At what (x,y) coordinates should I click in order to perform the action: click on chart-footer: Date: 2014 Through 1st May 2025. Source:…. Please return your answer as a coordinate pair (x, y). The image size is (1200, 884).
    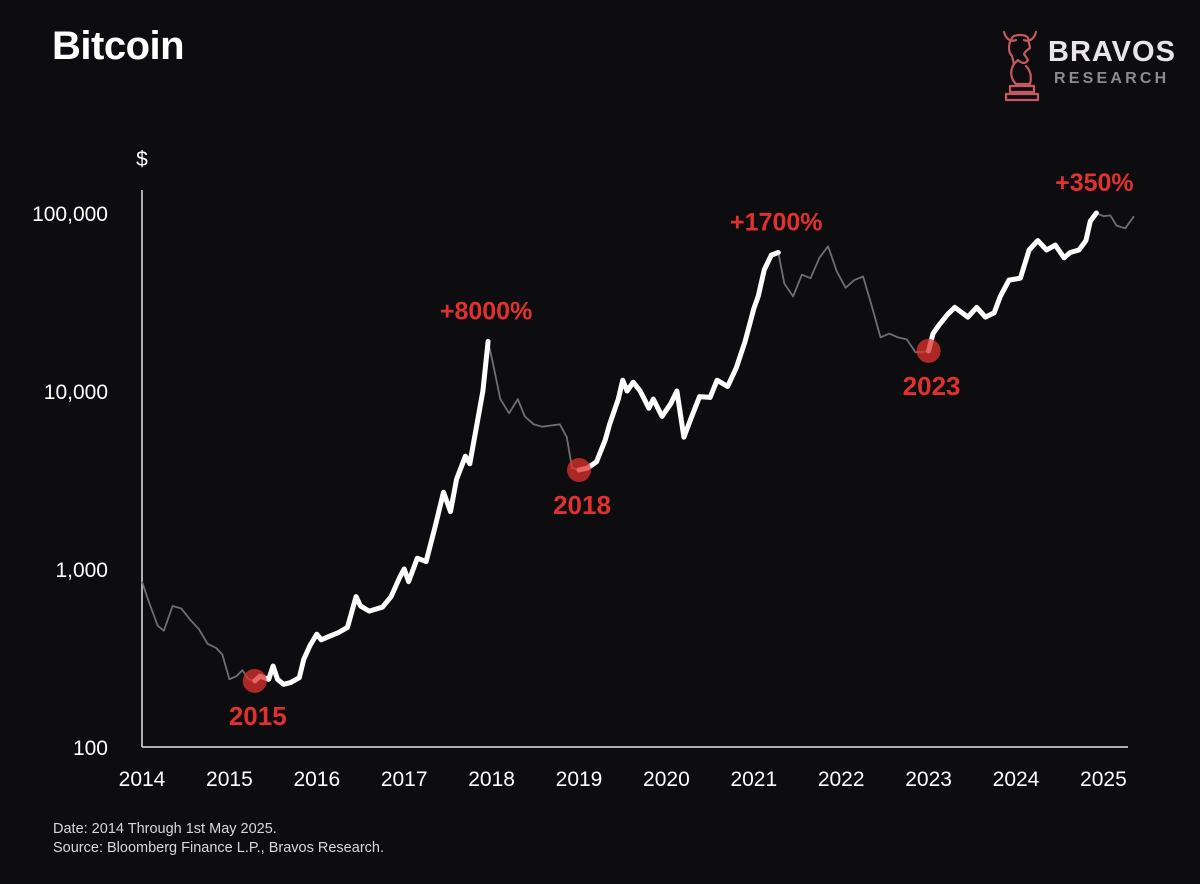
    Looking at the image, I should click on (218, 839).